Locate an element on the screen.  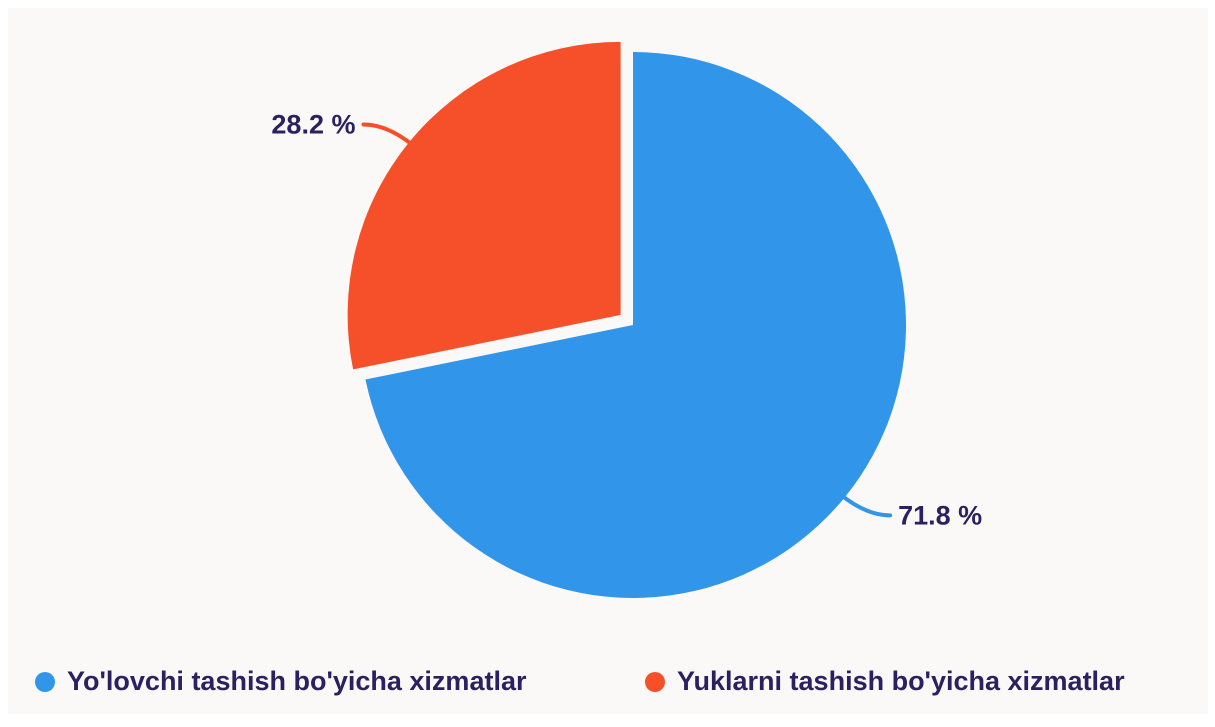
legend-label: Yo'lovchi tashish bo'yicha xizmatlar is located at coordinates (297, 681).